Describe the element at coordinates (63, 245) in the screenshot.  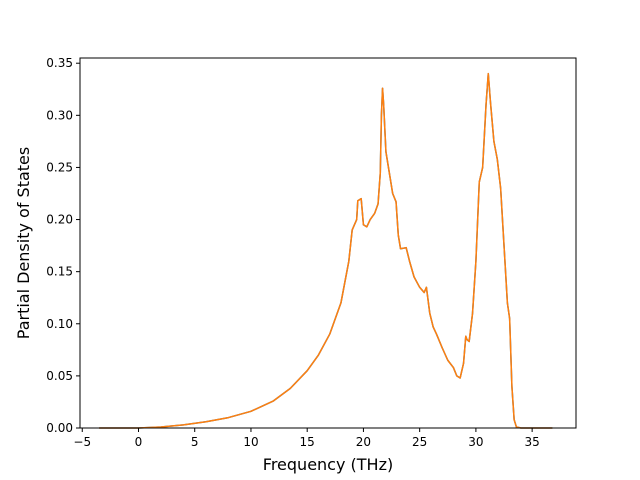
I see `y-axis-ticks: 0.00 0.05 0.10 0.15 0.20 0.25 0.30 0.35` at that location.